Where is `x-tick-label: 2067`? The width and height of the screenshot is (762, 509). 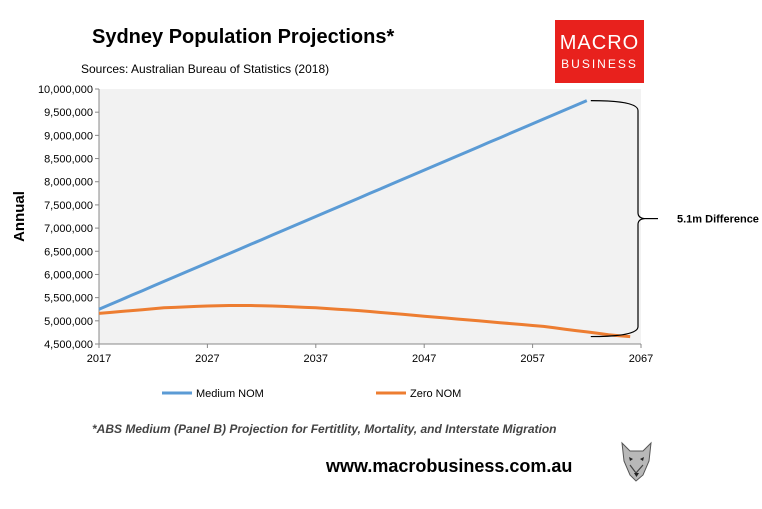
x-tick-label: 2067 is located at coordinates (641, 359).